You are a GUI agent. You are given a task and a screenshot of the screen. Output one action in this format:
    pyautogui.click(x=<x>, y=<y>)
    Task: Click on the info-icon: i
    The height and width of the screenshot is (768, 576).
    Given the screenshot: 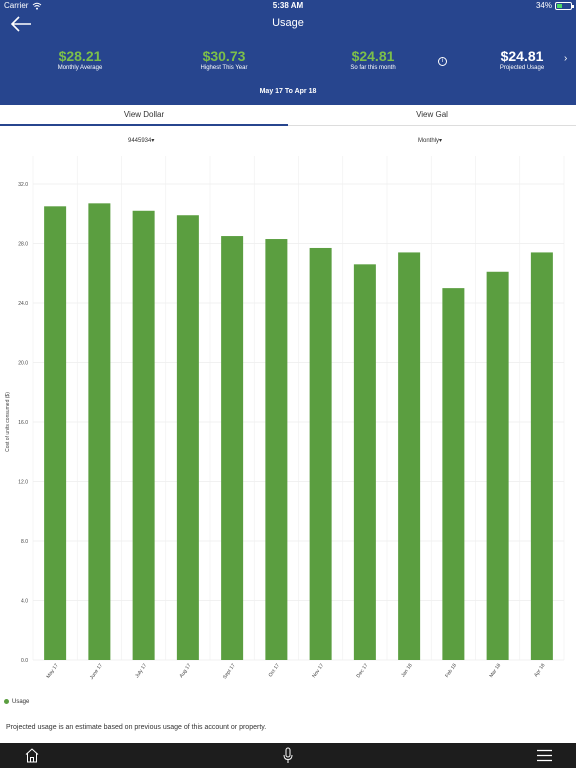 What is the action you would take?
    pyautogui.click(x=442, y=61)
    